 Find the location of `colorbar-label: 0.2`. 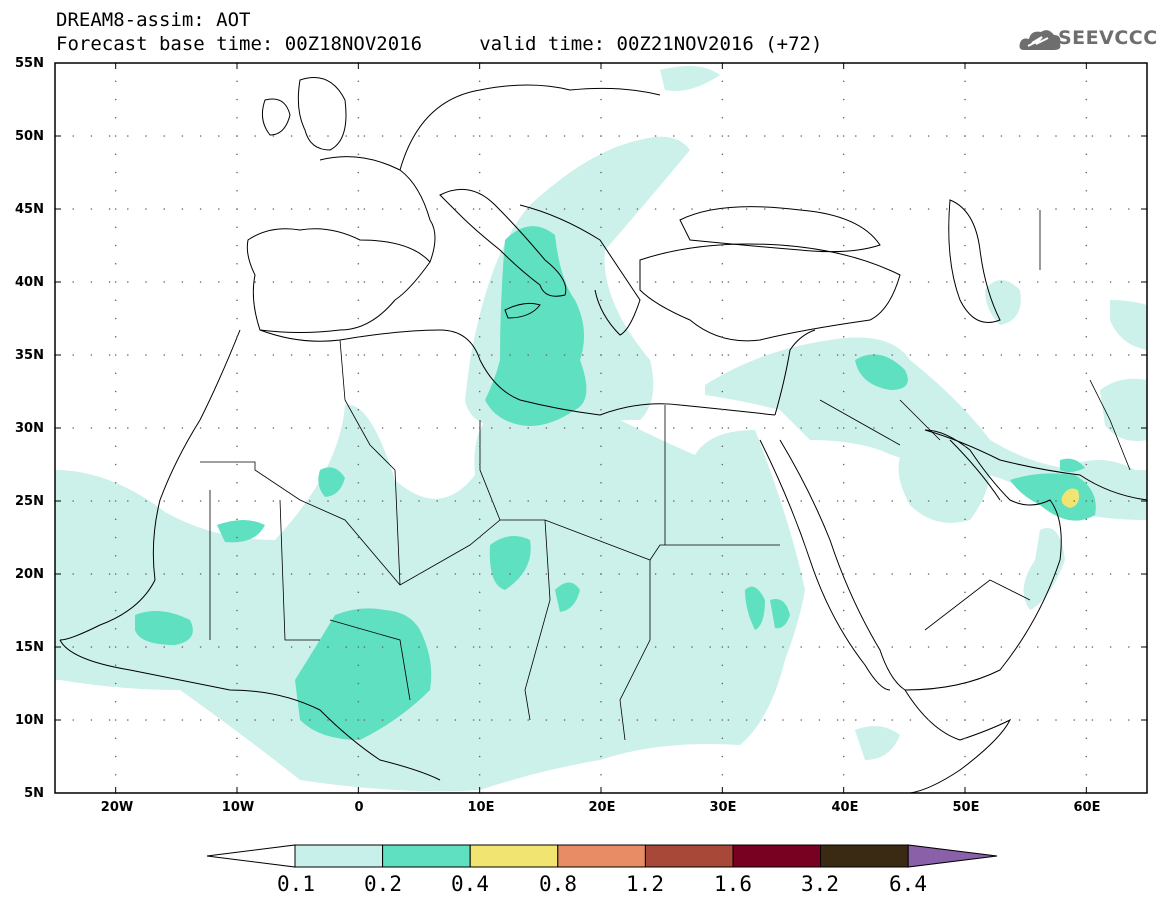

colorbar-label: 0.2 is located at coordinates (383, 884).